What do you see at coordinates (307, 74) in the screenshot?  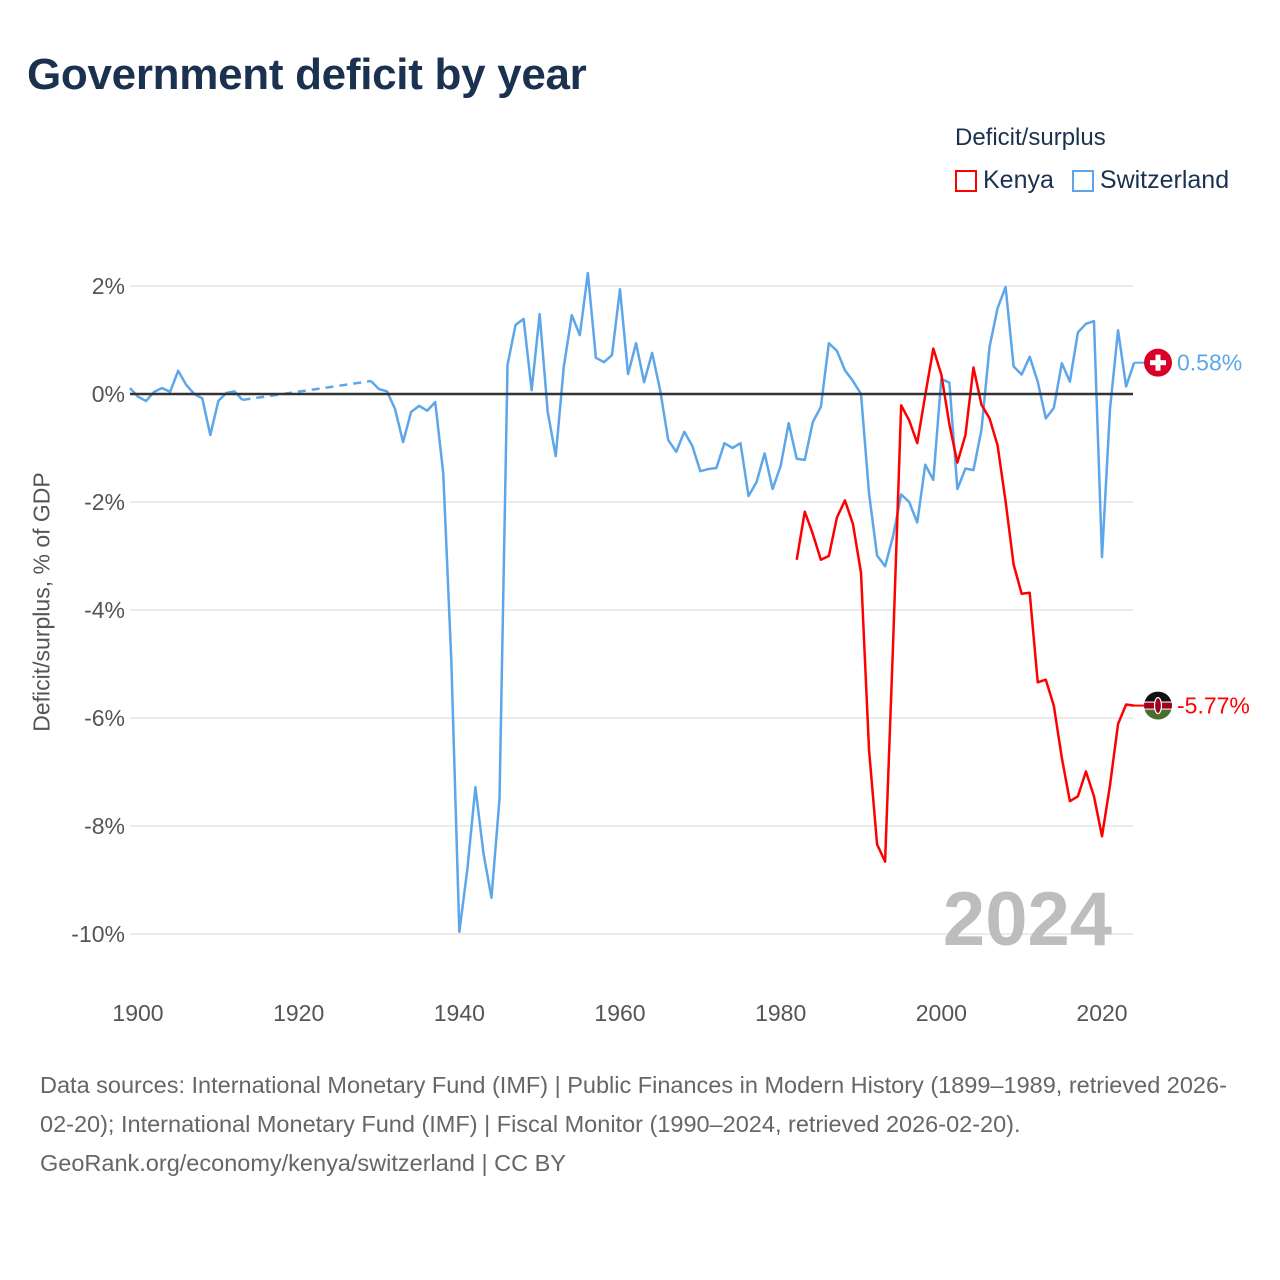 I see `chart-title: Government deficit by year` at bounding box center [307, 74].